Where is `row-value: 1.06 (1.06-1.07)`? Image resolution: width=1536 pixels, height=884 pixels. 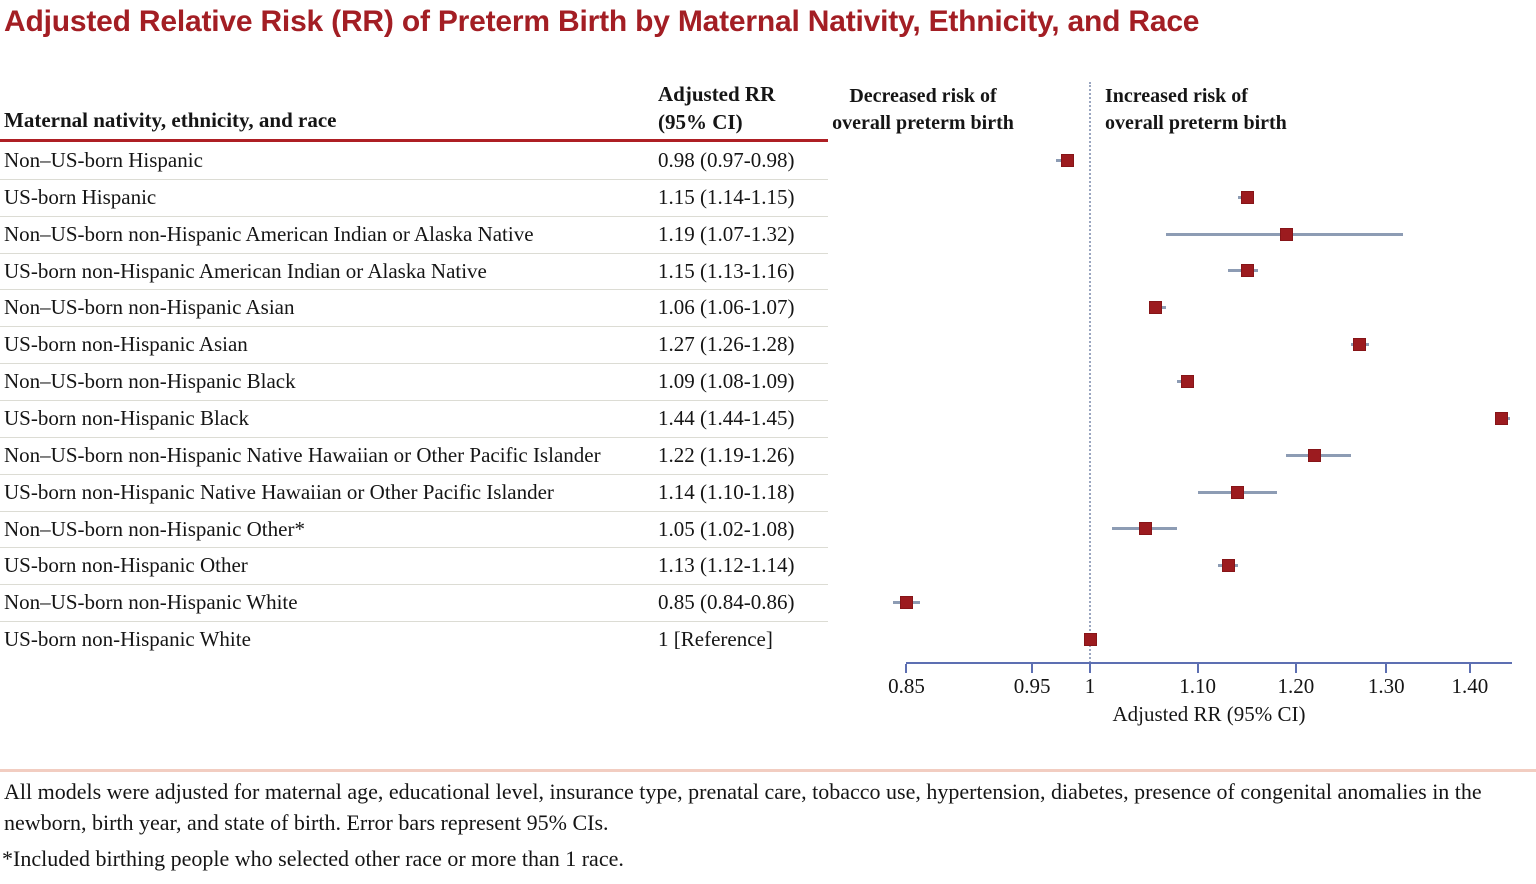
row-value: 1.06 (1.06-1.07) is located at coordinates (726, 307).